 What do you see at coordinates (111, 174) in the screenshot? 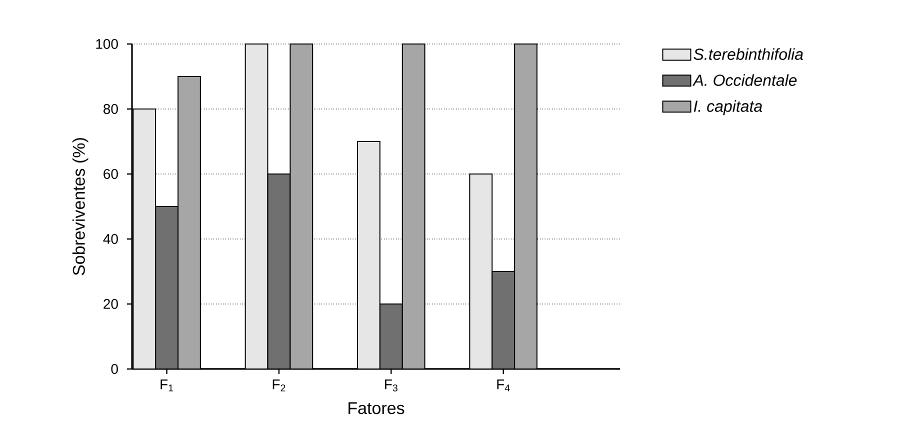
I see `y-tick-label: 60` at bounding box center [111, 174].